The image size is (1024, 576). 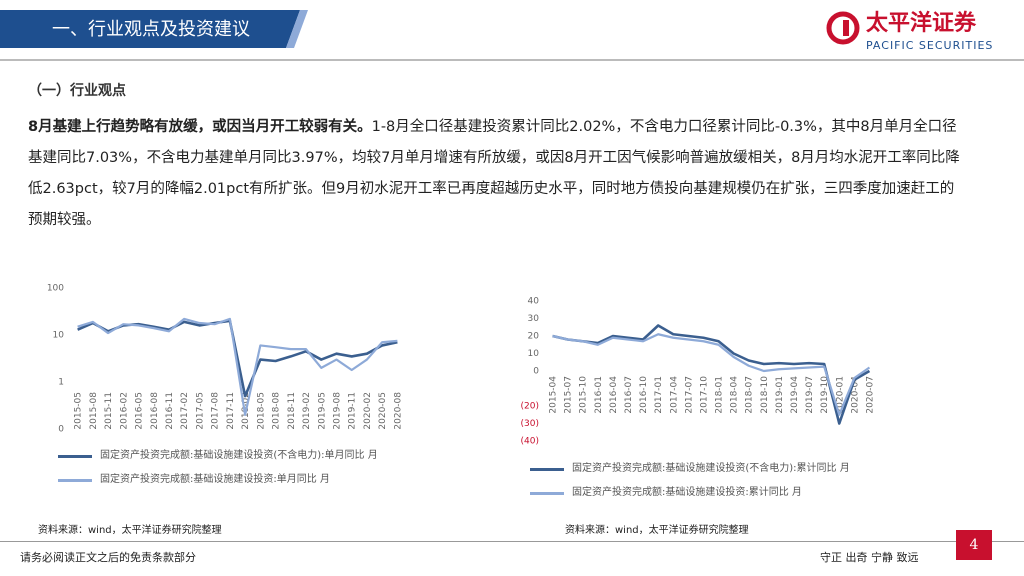 What do you see at coordinates (231, 411) in the screenshot?
I see `x-tick-label: 2017-11` at bounding box center [231, 411].